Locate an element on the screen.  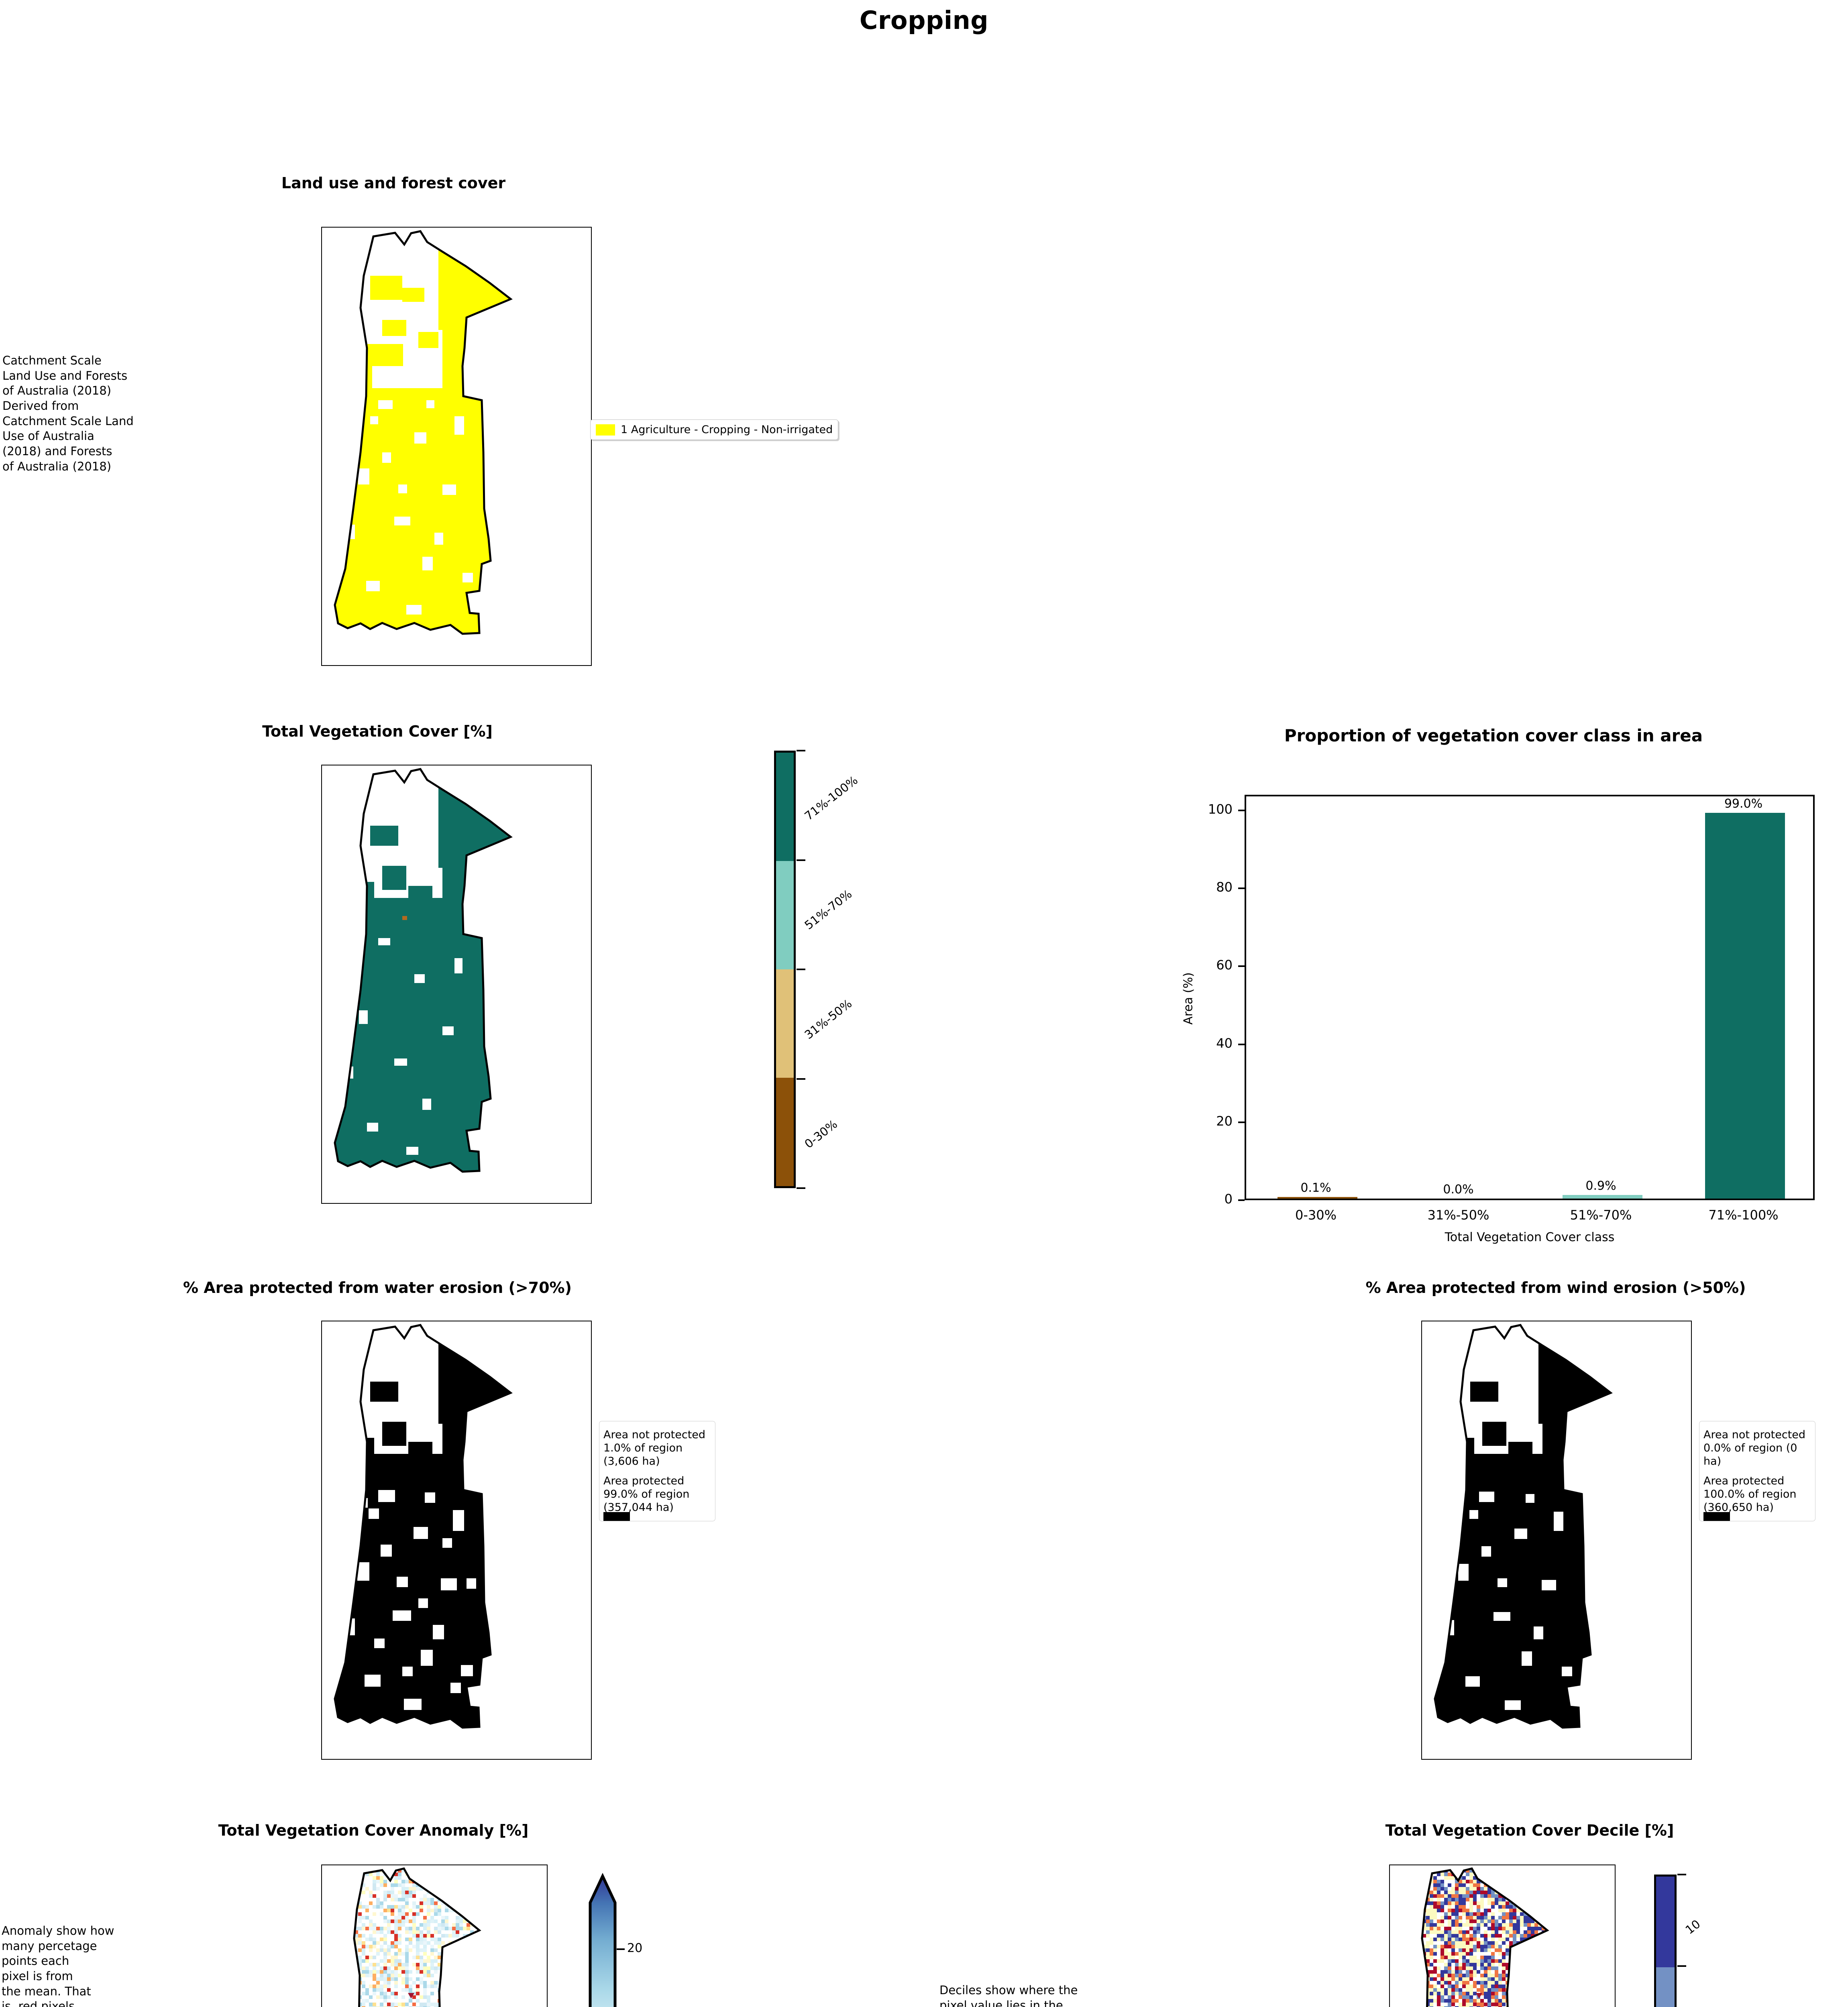
land-use-legend-label: 1 Agriculture - Cropping - Non-irrigated is located at coordinates (727, 429).